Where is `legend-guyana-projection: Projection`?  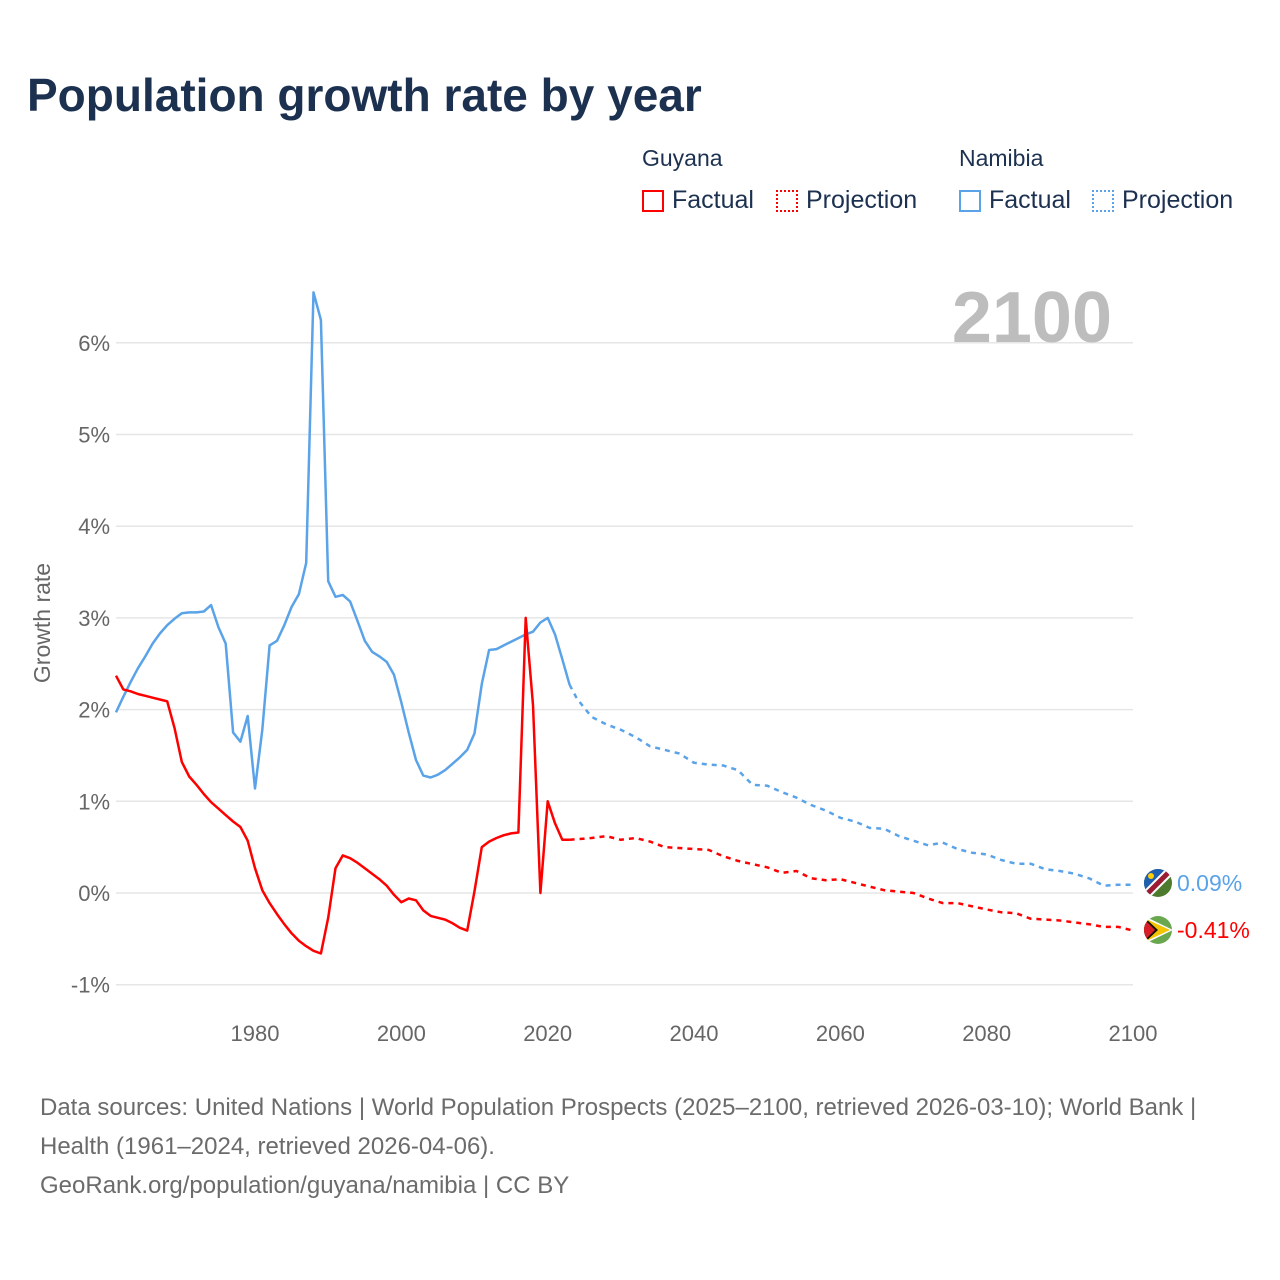 legend-guyana-projection: Projection is located at coordinates (846, 200).